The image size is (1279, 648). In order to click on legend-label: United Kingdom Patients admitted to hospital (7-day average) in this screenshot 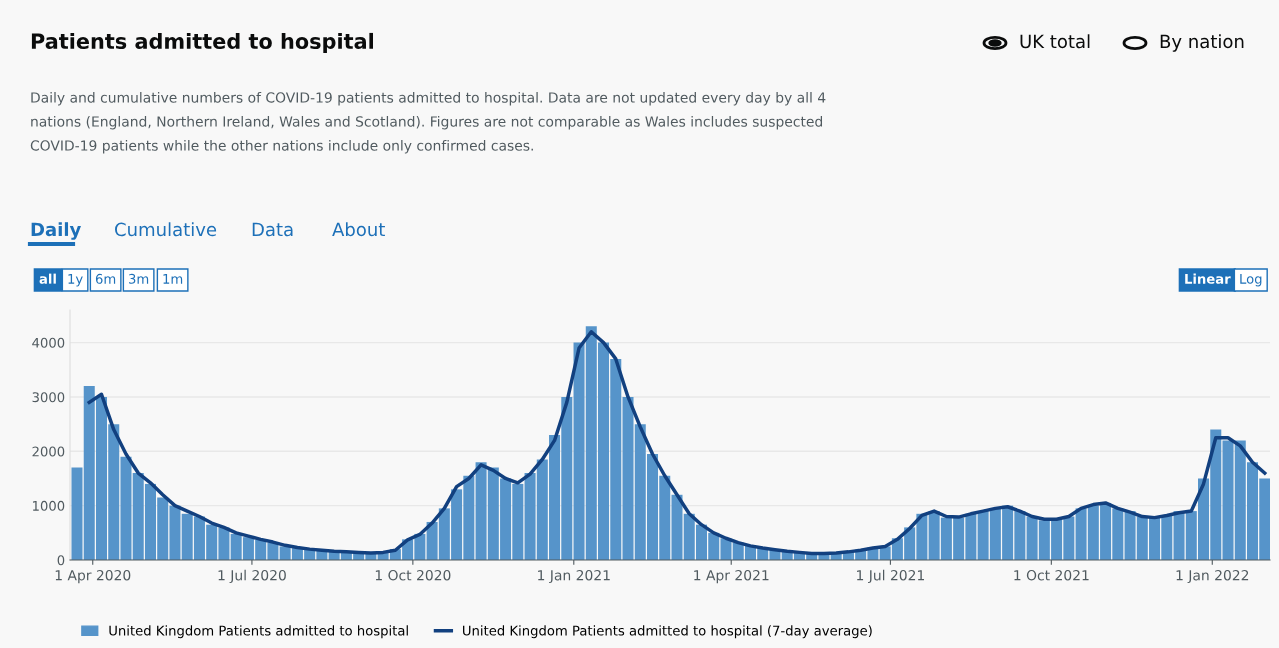, I will do `click(667, 632)`.